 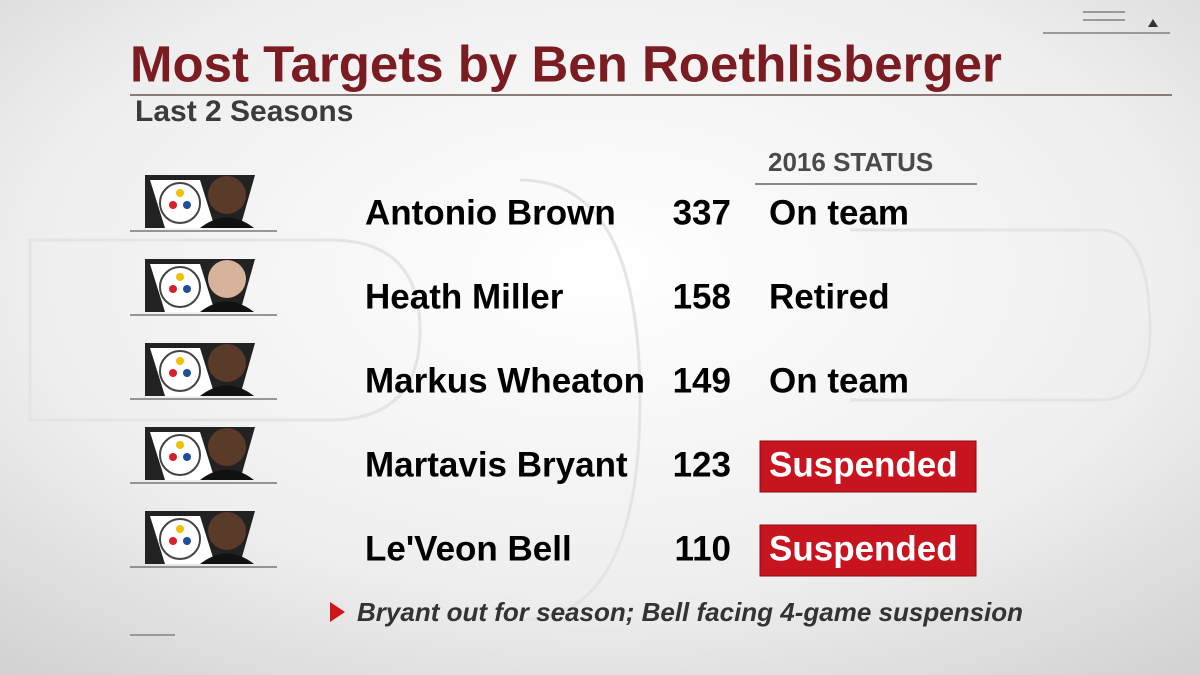 I want to click on player-name: Le'Veon Bell, so click(x=468, y=548).